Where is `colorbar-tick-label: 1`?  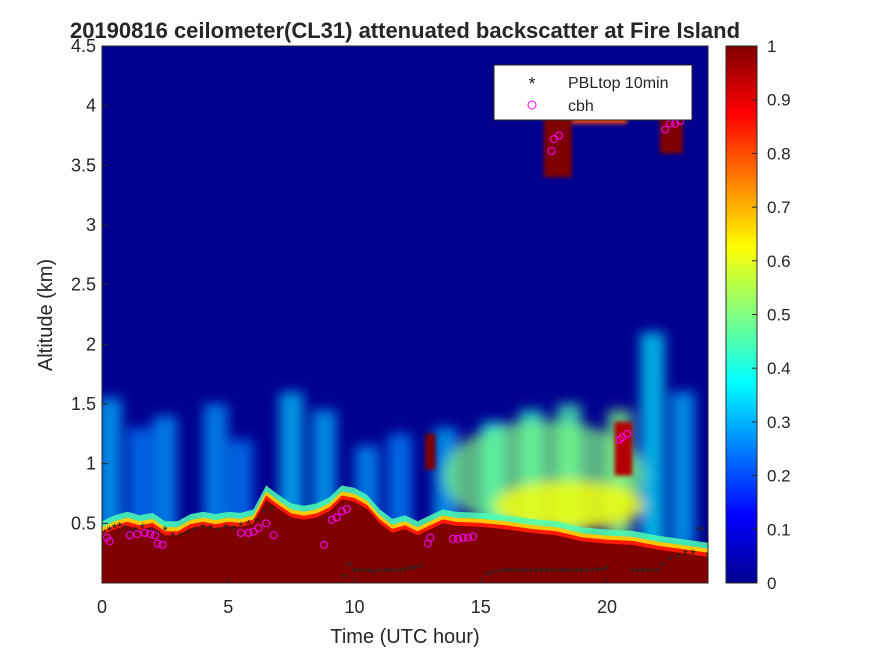
colorbar-tick-label: 1 is located at coordinates (771, 46).